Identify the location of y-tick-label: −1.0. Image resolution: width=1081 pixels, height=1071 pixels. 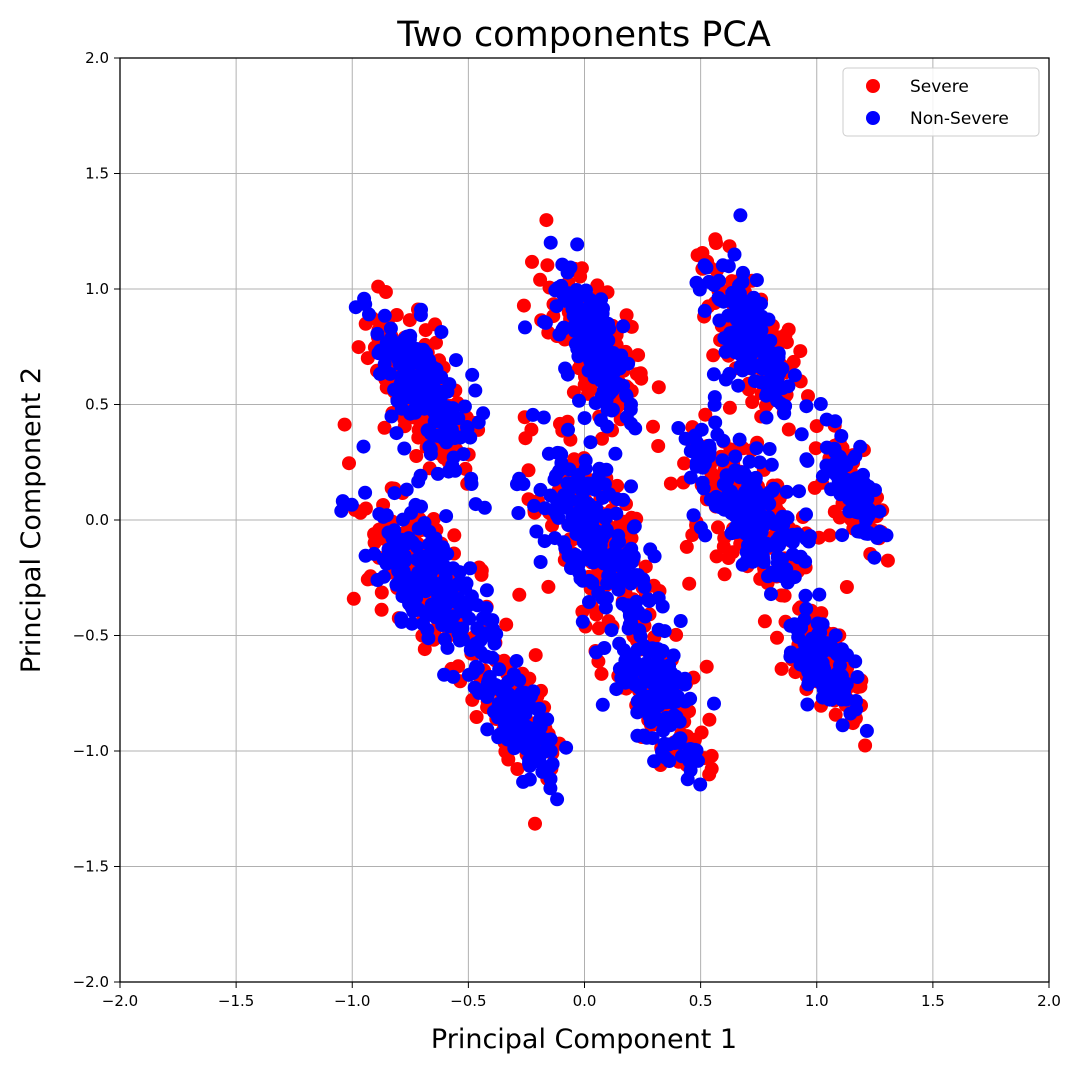
(91, 751).